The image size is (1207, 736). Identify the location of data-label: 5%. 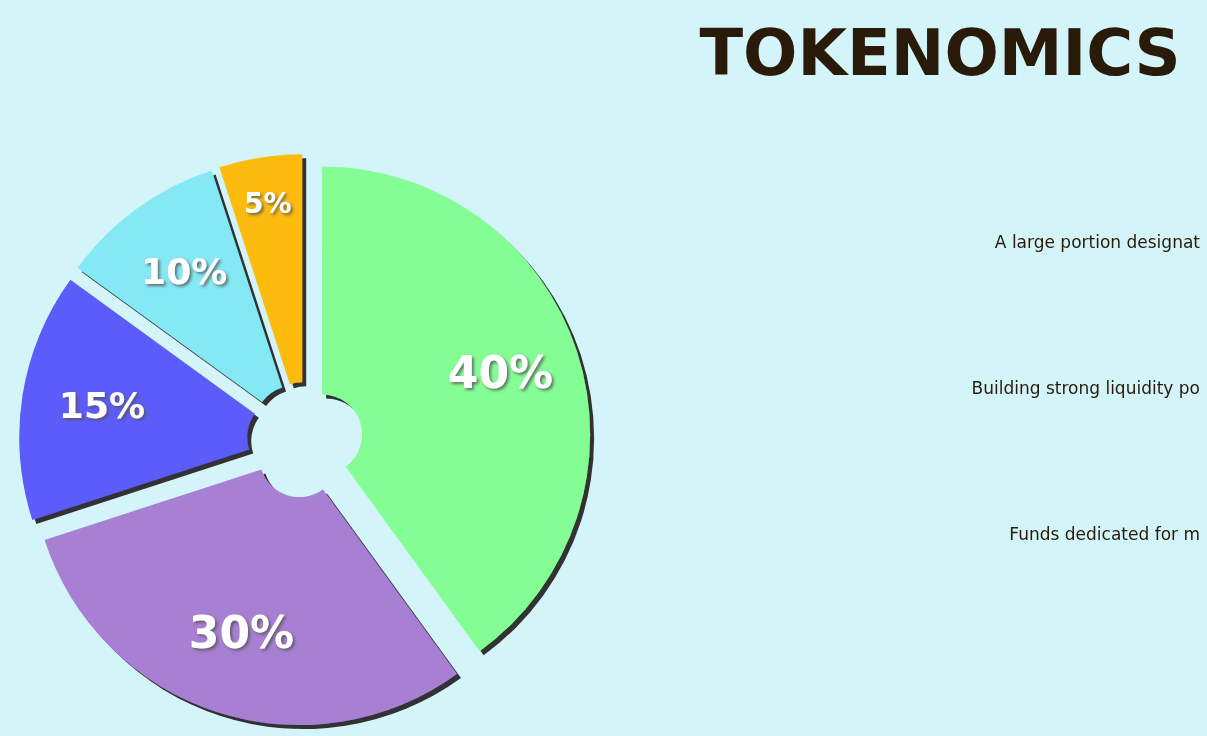
(268, 204).